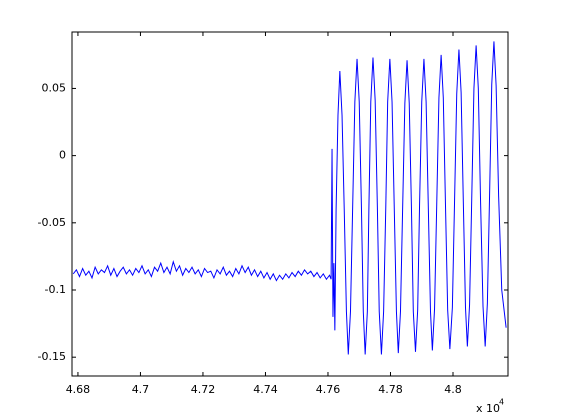 The width and height of the screenshot is (561, 420). I want to click on y-tick-label: -0.05, so click(52, 222).